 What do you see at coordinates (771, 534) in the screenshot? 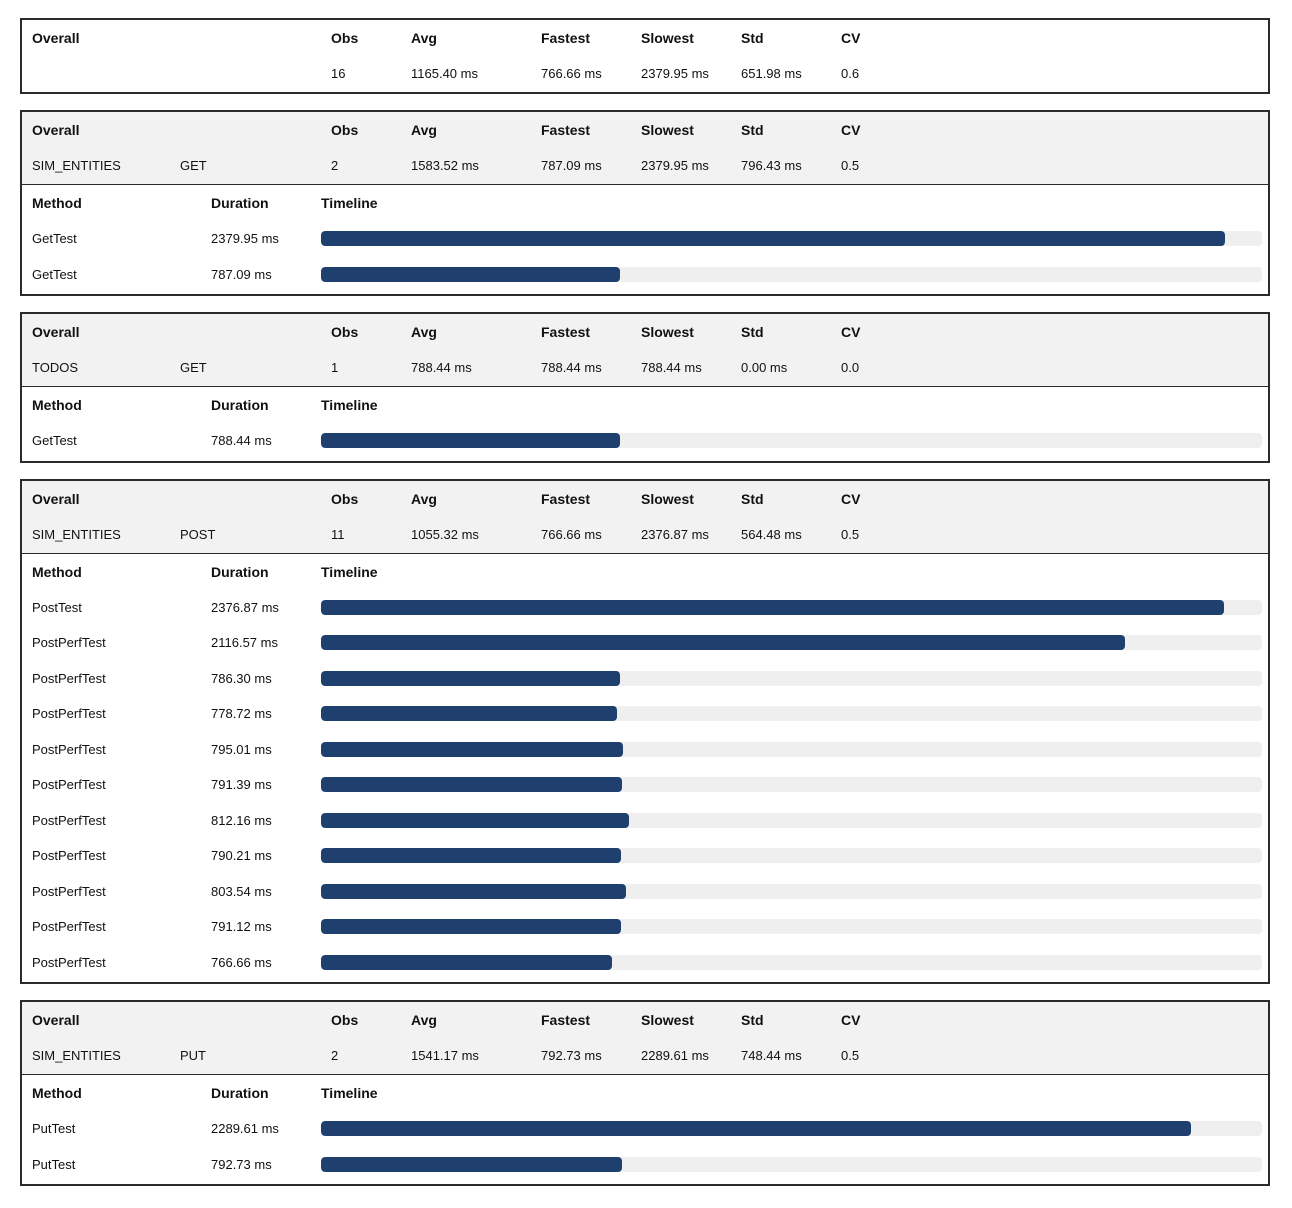
I see `std-value: 564.48 ms` at bounding box center [771, 534].